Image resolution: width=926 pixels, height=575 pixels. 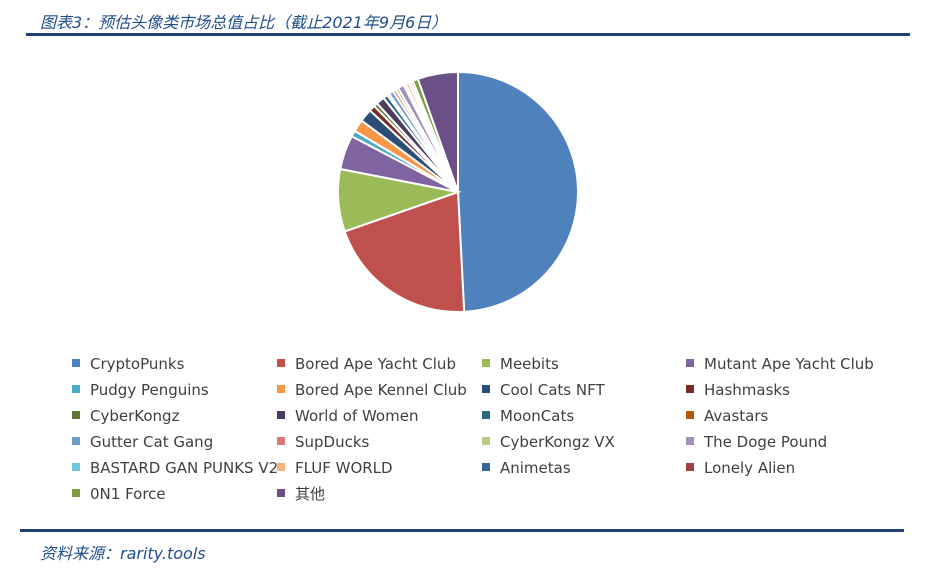 What do you see at coordinates (557, 442) in the screenshot?
I see `legend-label-14: CyberKongz VX` at bounding box center [557, 442].